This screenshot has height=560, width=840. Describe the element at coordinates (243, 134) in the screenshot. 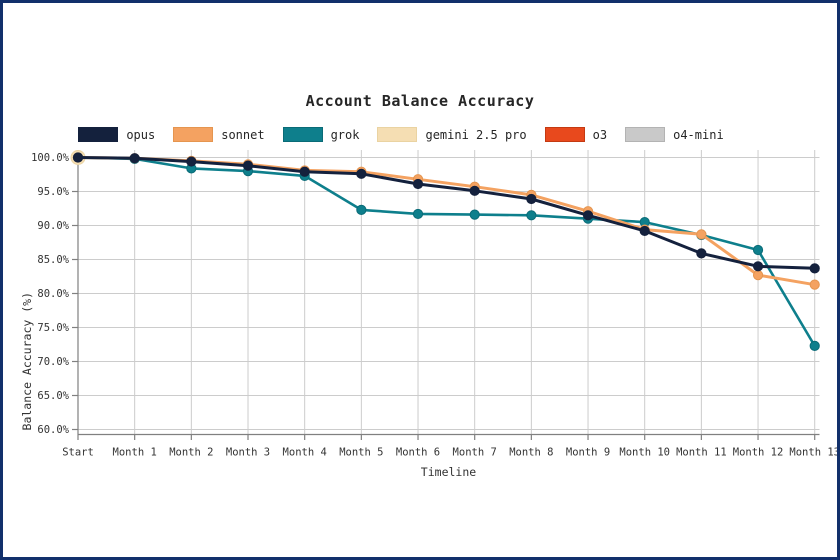

I see `legend-label-sonnet: sonnet` at that location.